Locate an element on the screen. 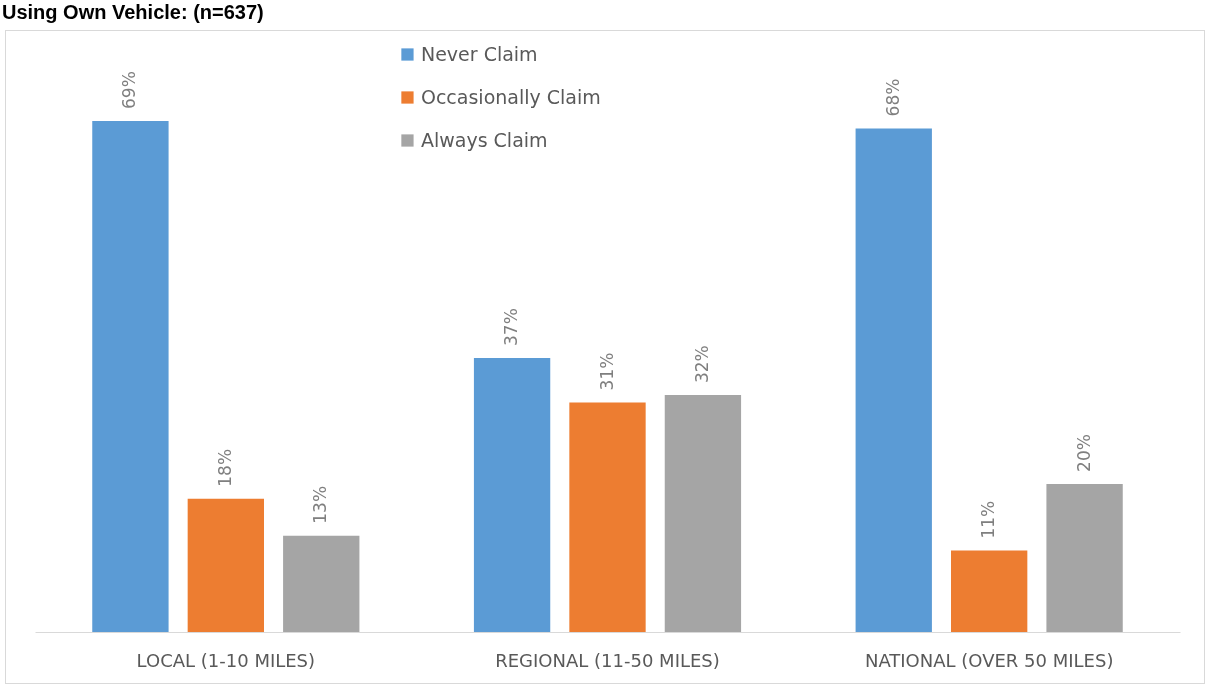 The width and height of the screenshot is (1205, 684). x-tick-label: LOCAL (1-10 MILES) is located at coordinates (226, 660).